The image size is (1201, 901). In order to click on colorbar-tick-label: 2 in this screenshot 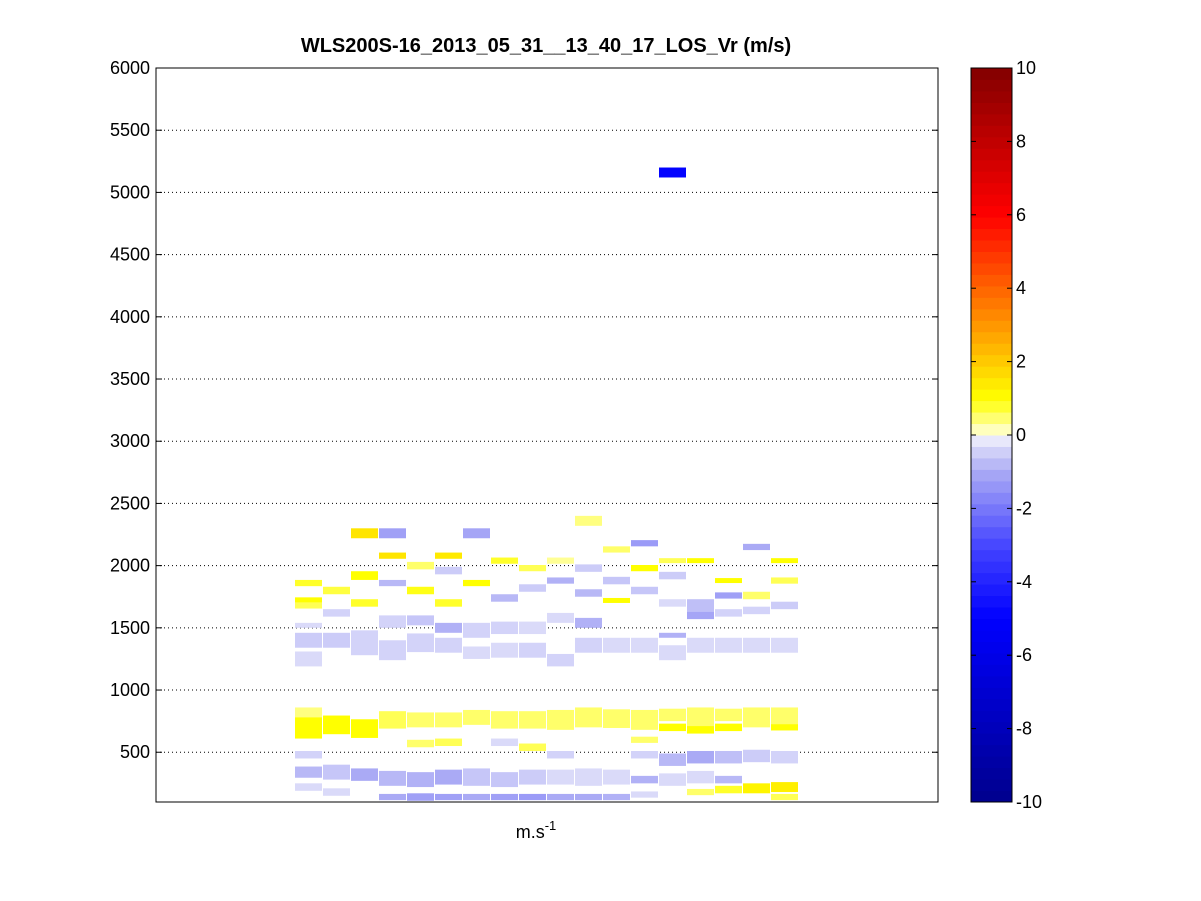, I will do `click(1021, 362)`.